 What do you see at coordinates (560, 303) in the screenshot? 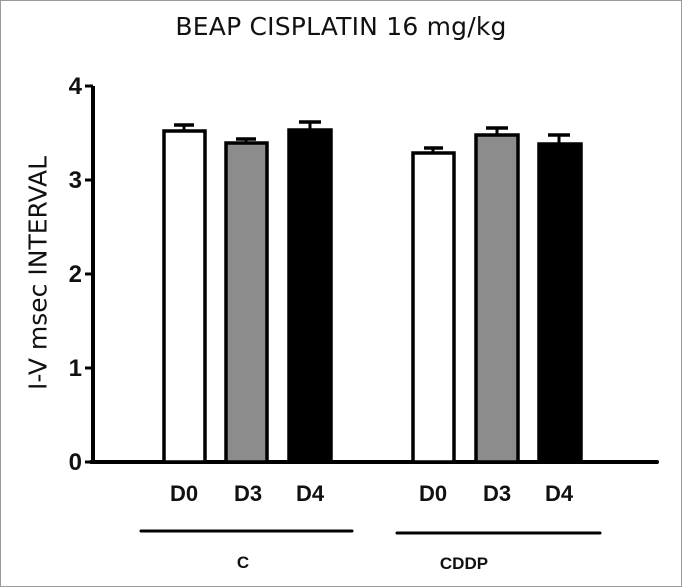
I see `bar-cddp-d4` at bounding box center [560, 303].